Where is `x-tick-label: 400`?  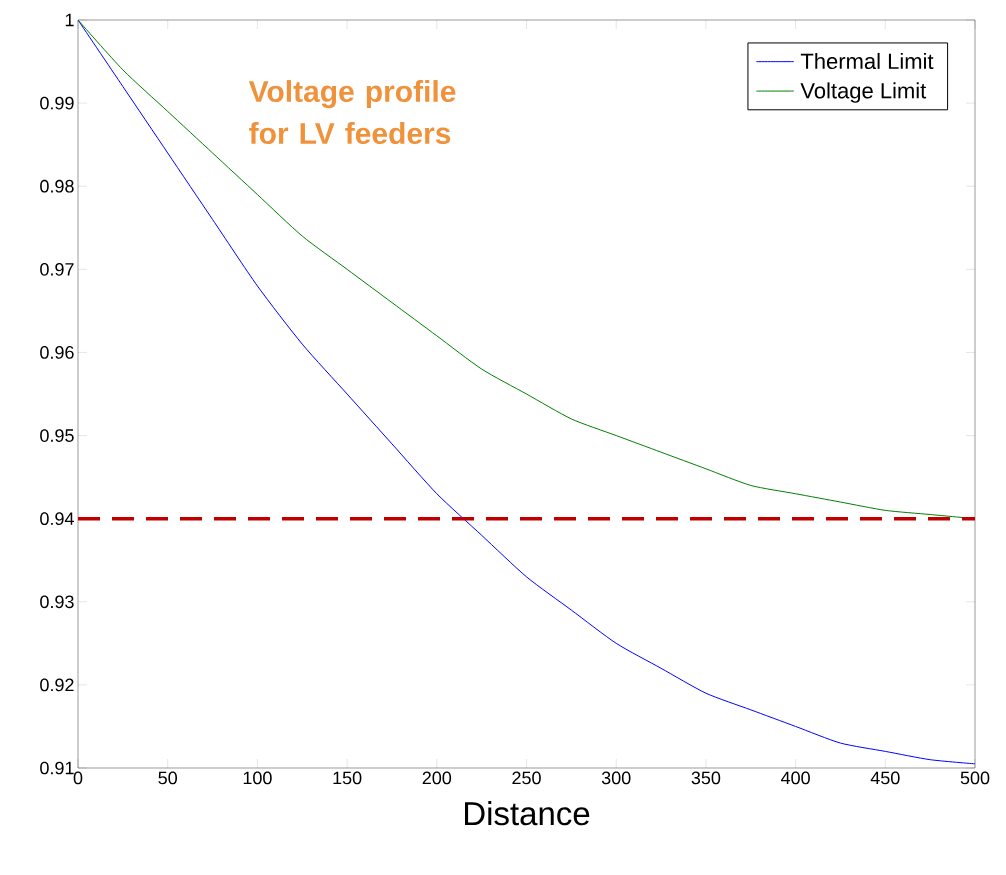
x-tick-label: 400 is located at coordinates (795, 778).